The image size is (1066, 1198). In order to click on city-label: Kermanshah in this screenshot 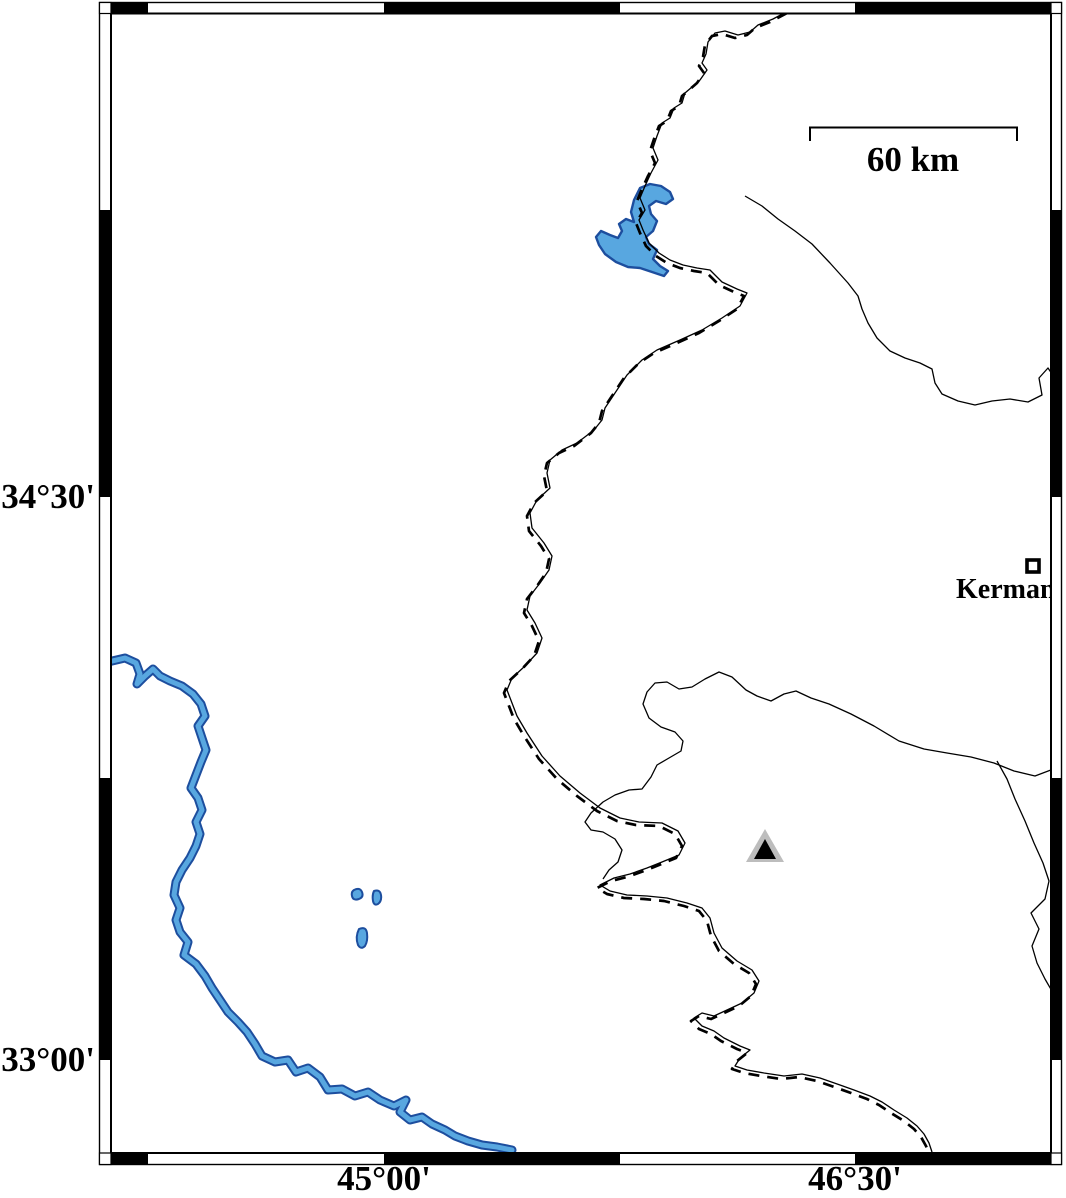, I will do `click(1011, 589)`.